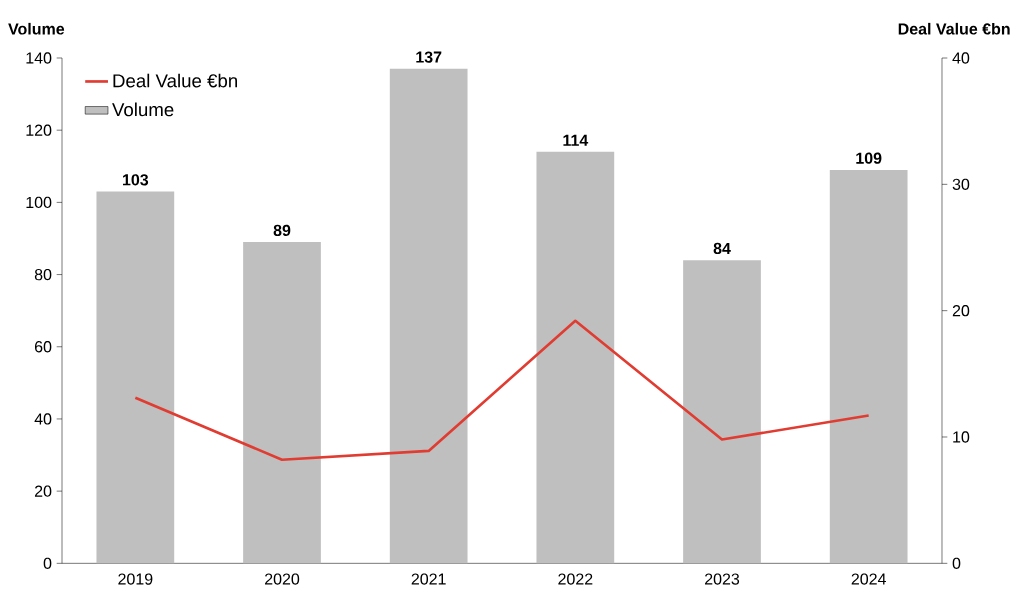 Image resolution: width=1019 pixels, height=604 pixels. I want to click on x-tick-label: 2024, so click(868, 579).